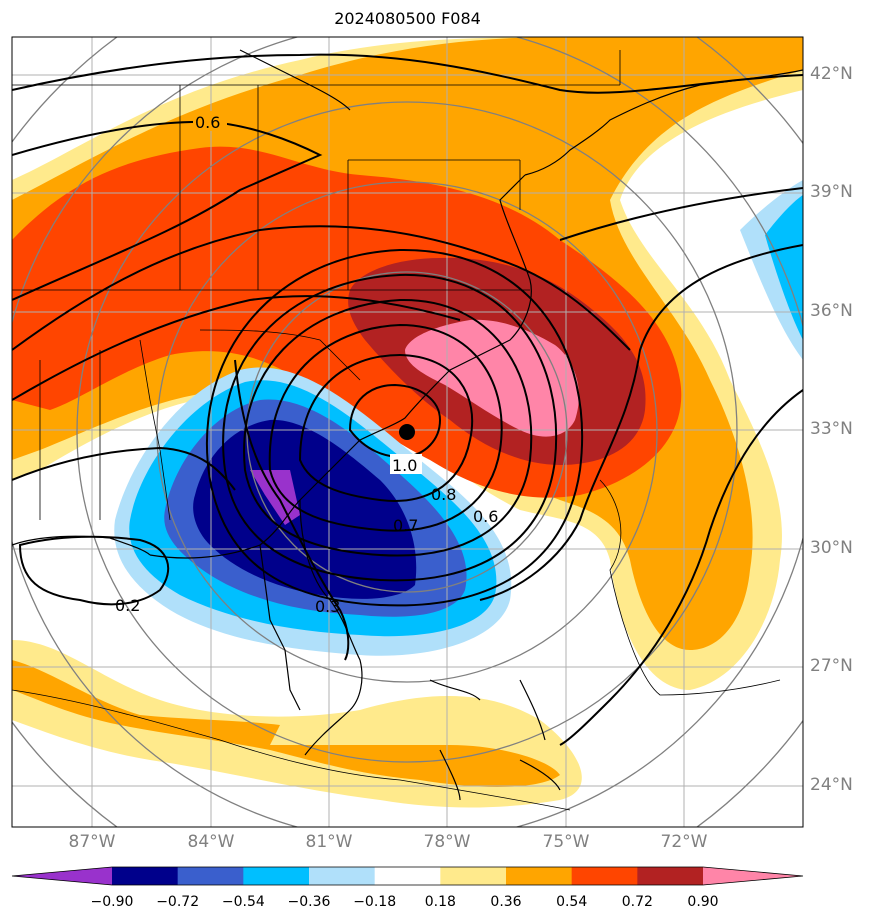  I want to click on colorbar-tick-label: −0.18, so click(375, 902).